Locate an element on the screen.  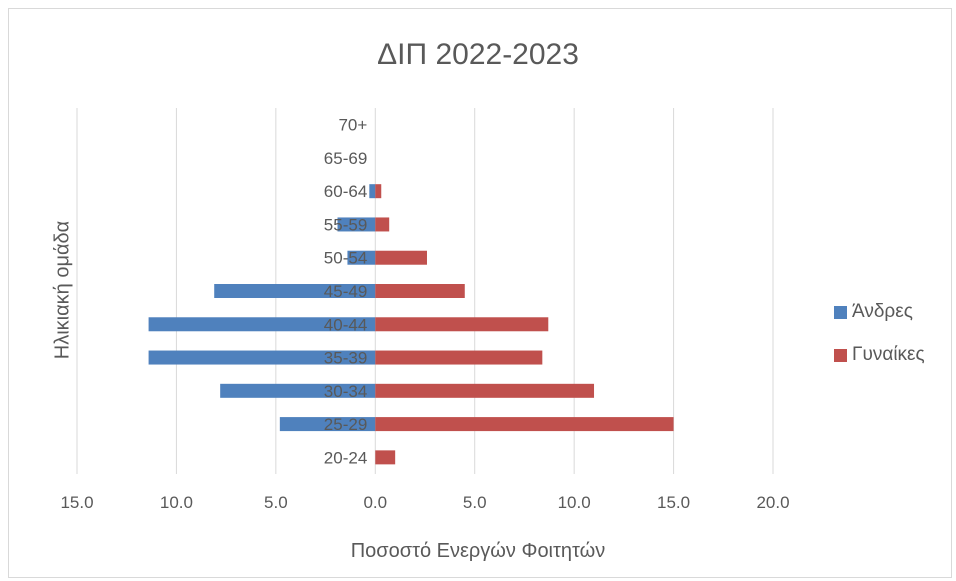
y-tick-label: 55-59 is located at coordinates (345, 224).